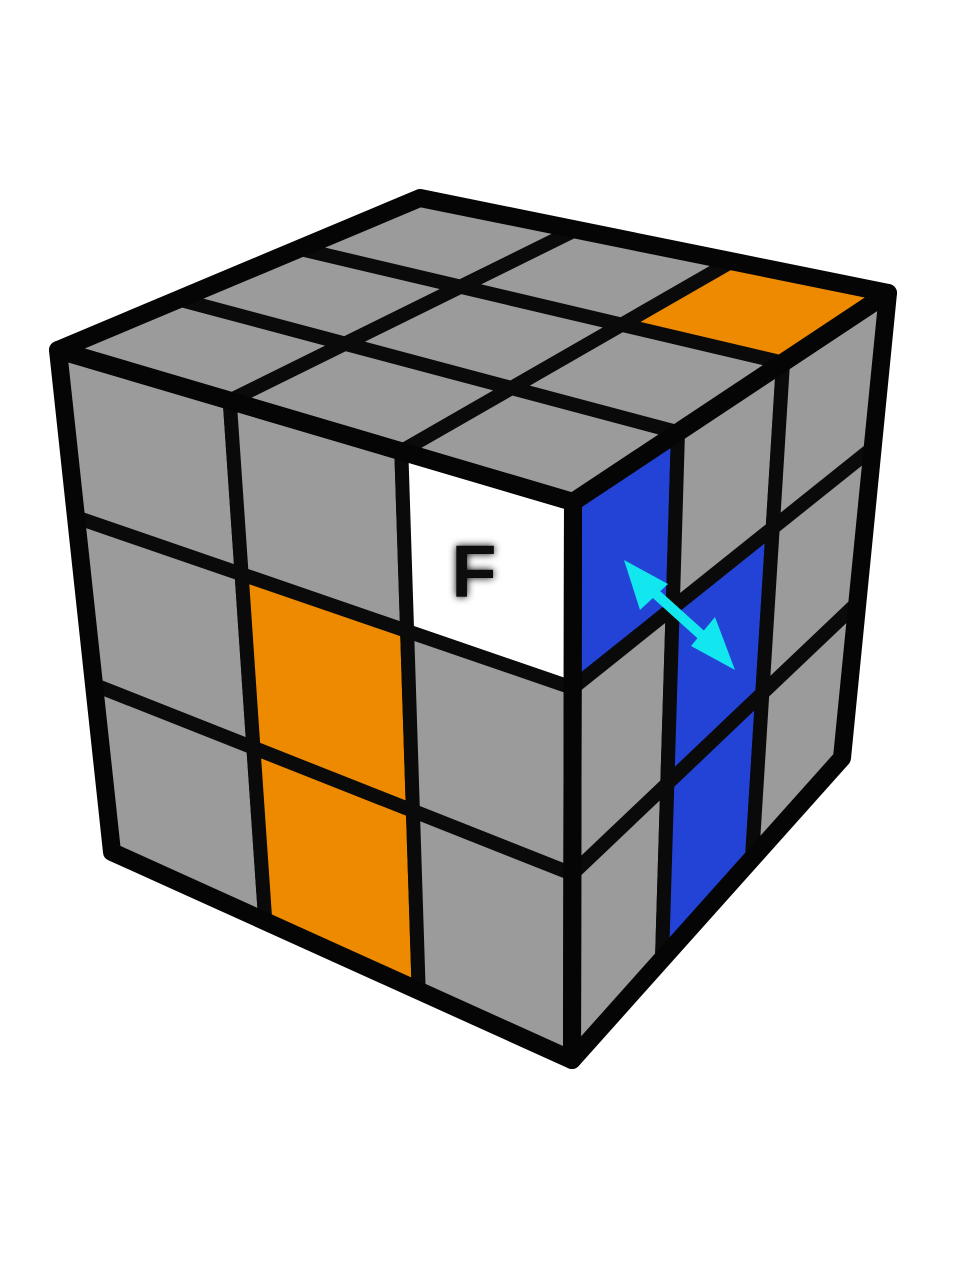 The height and width of the screenshot is (1278, 968). I want to click on arrow-head-start, so click(646, 585).